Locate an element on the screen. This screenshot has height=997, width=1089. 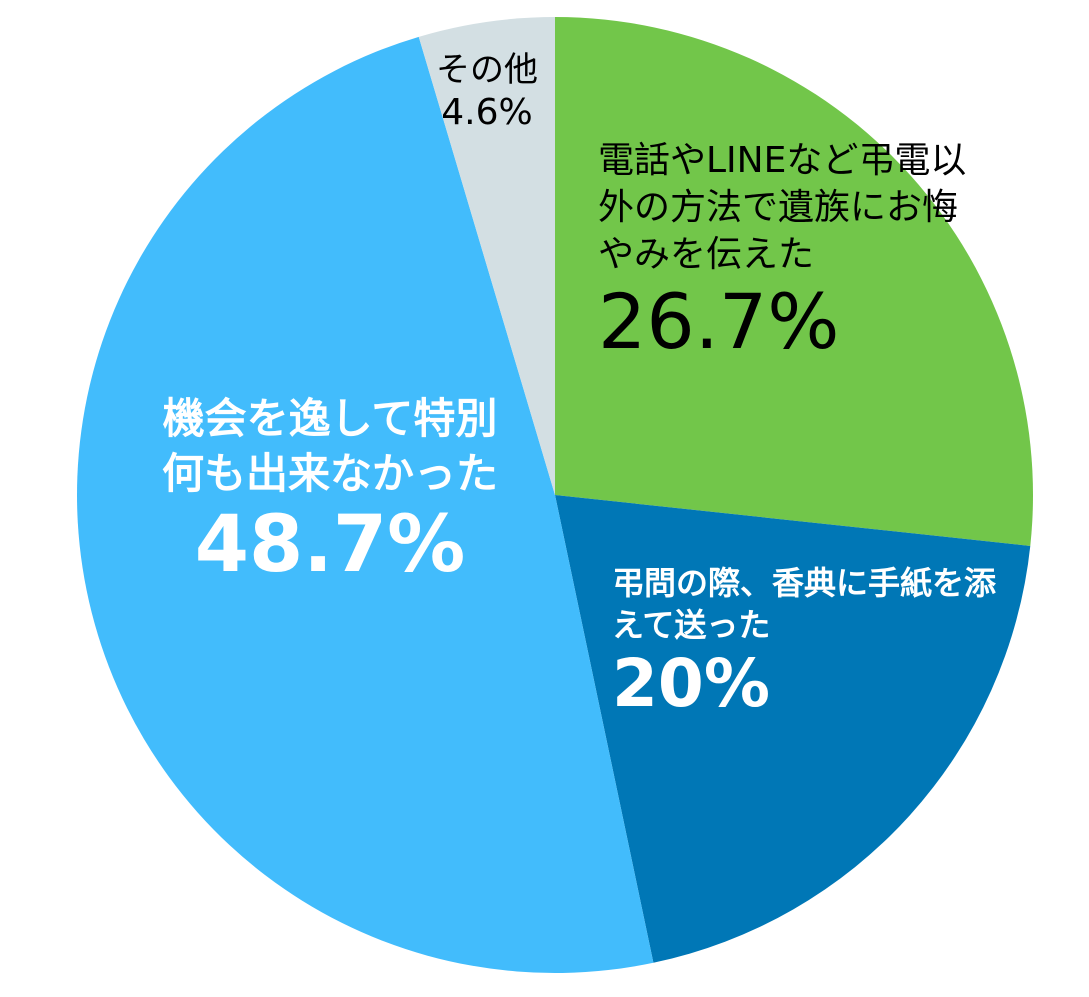
slice-label: 電話やLINEなど弔電以外の方法で遺族にお悔やみを伝えた 26.7% is located at coordinates (783, 252).